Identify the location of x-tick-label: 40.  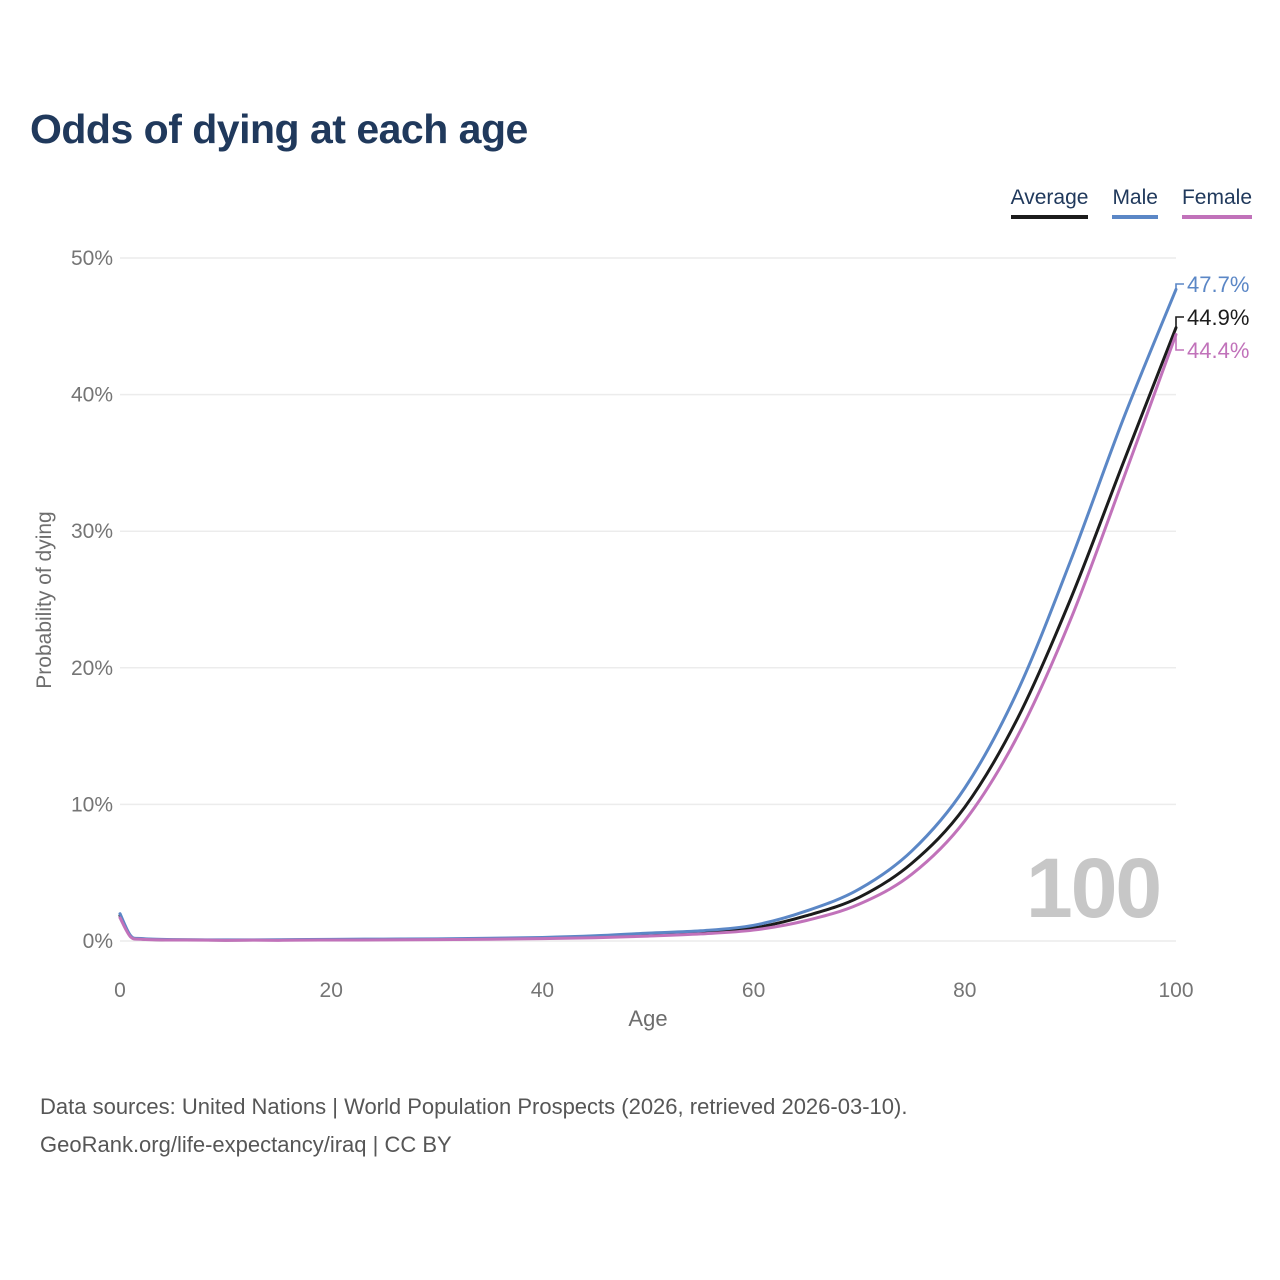
(542, 990).